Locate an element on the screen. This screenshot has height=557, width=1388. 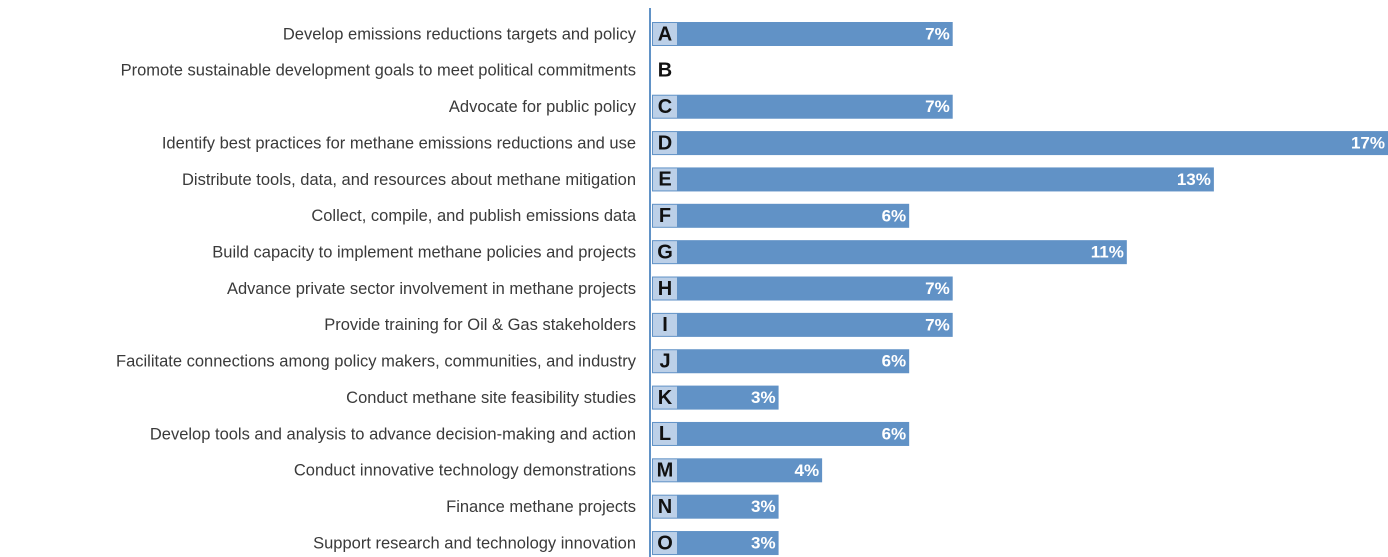
category-label: Advocate for public policy is located at coordinates (543, 107).